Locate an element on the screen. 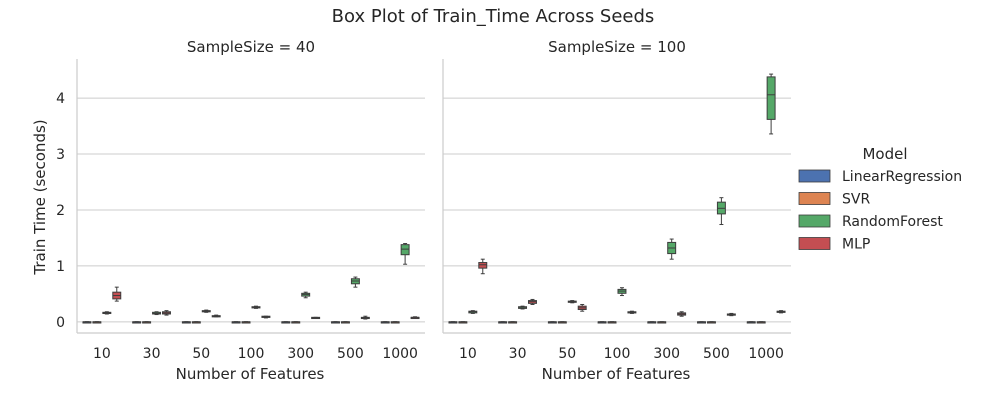  legend-label: SVR is located at coordinates (856, 200).